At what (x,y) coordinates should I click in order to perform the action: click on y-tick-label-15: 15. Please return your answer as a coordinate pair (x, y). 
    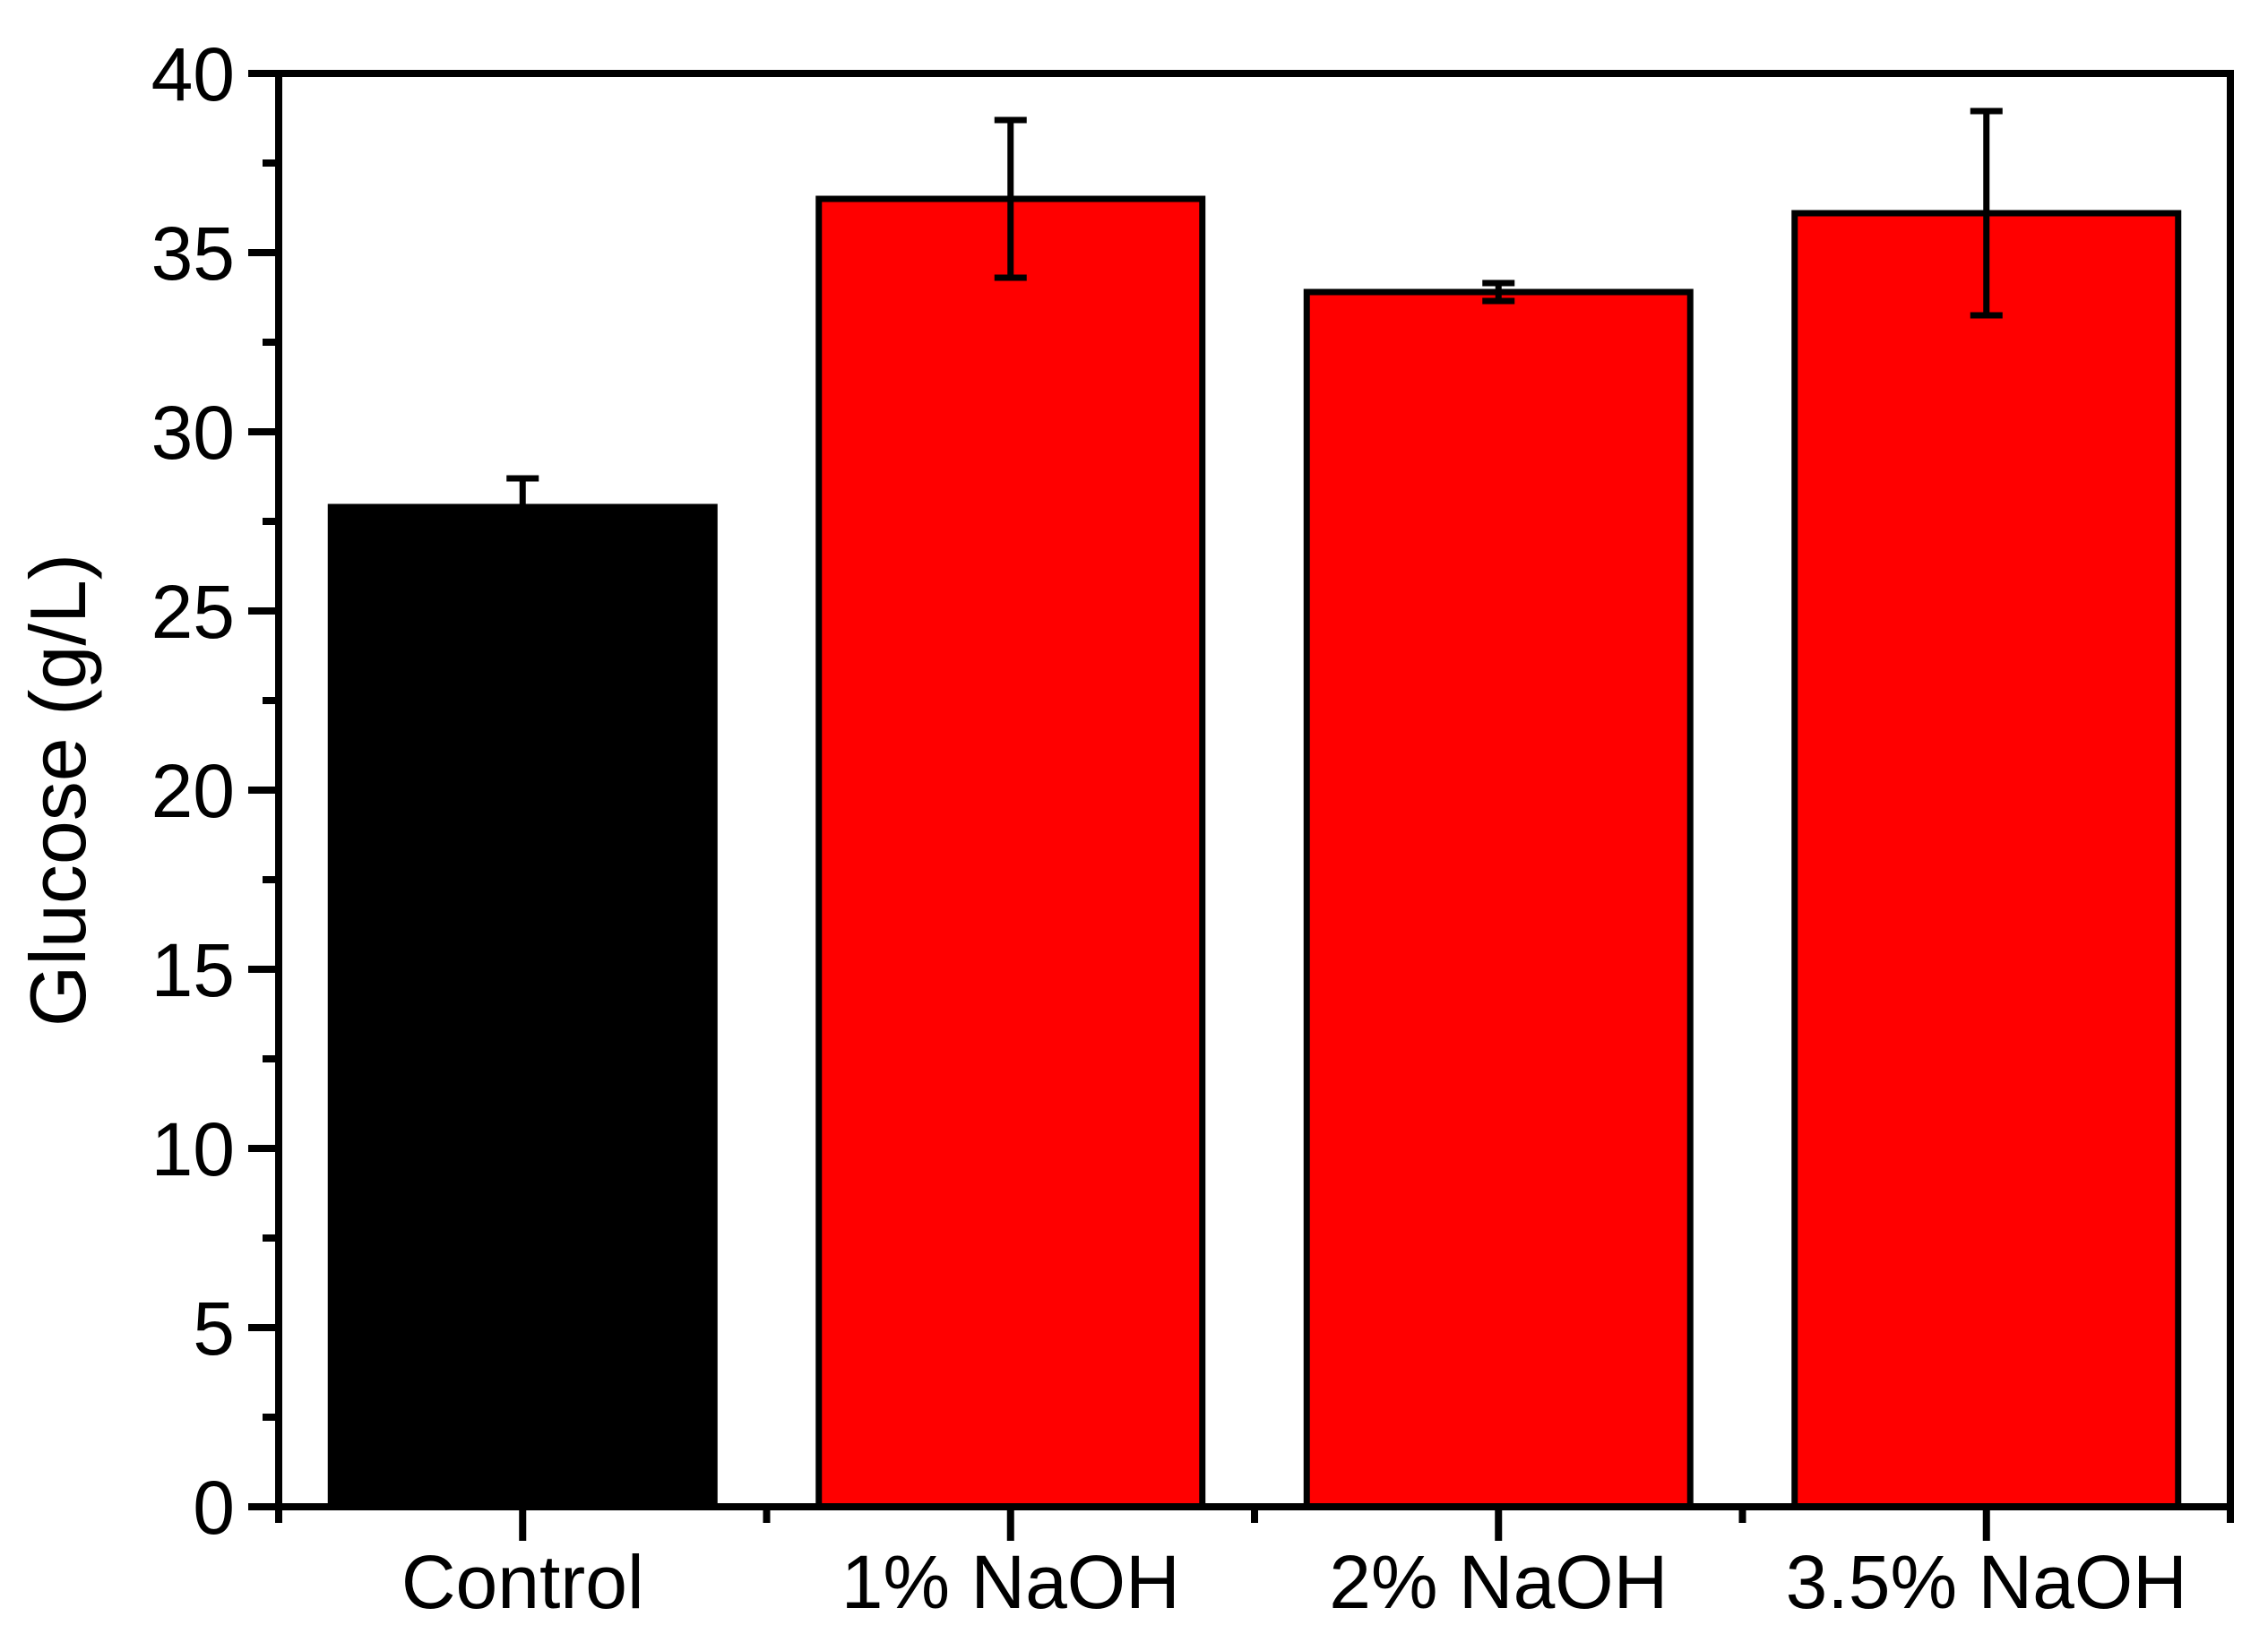
    Looking at the image, I should click on (193, 970).